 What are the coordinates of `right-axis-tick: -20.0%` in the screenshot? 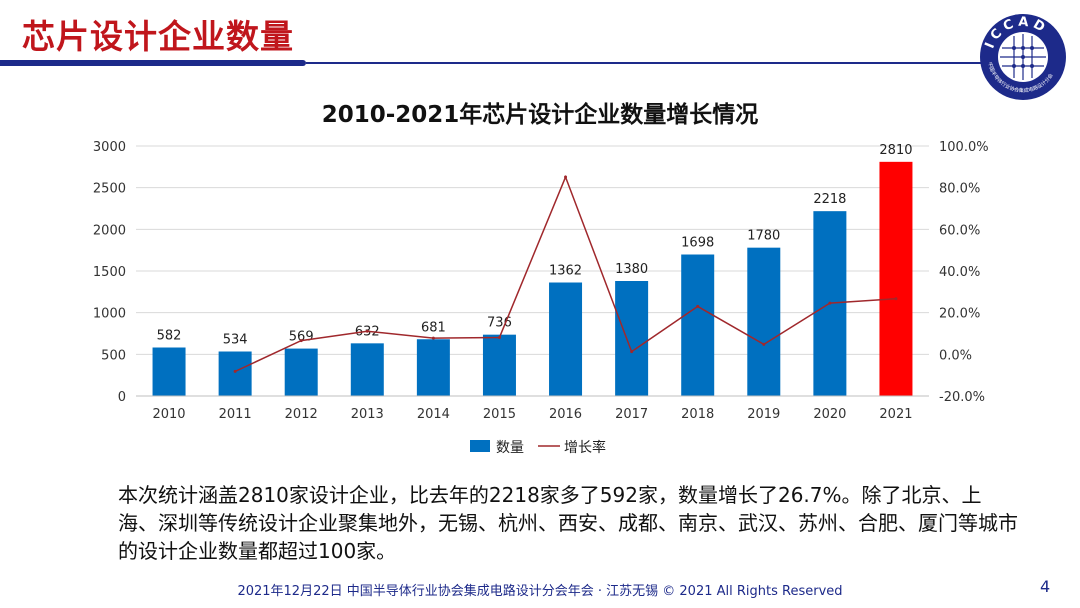 It's located at (962, 397).